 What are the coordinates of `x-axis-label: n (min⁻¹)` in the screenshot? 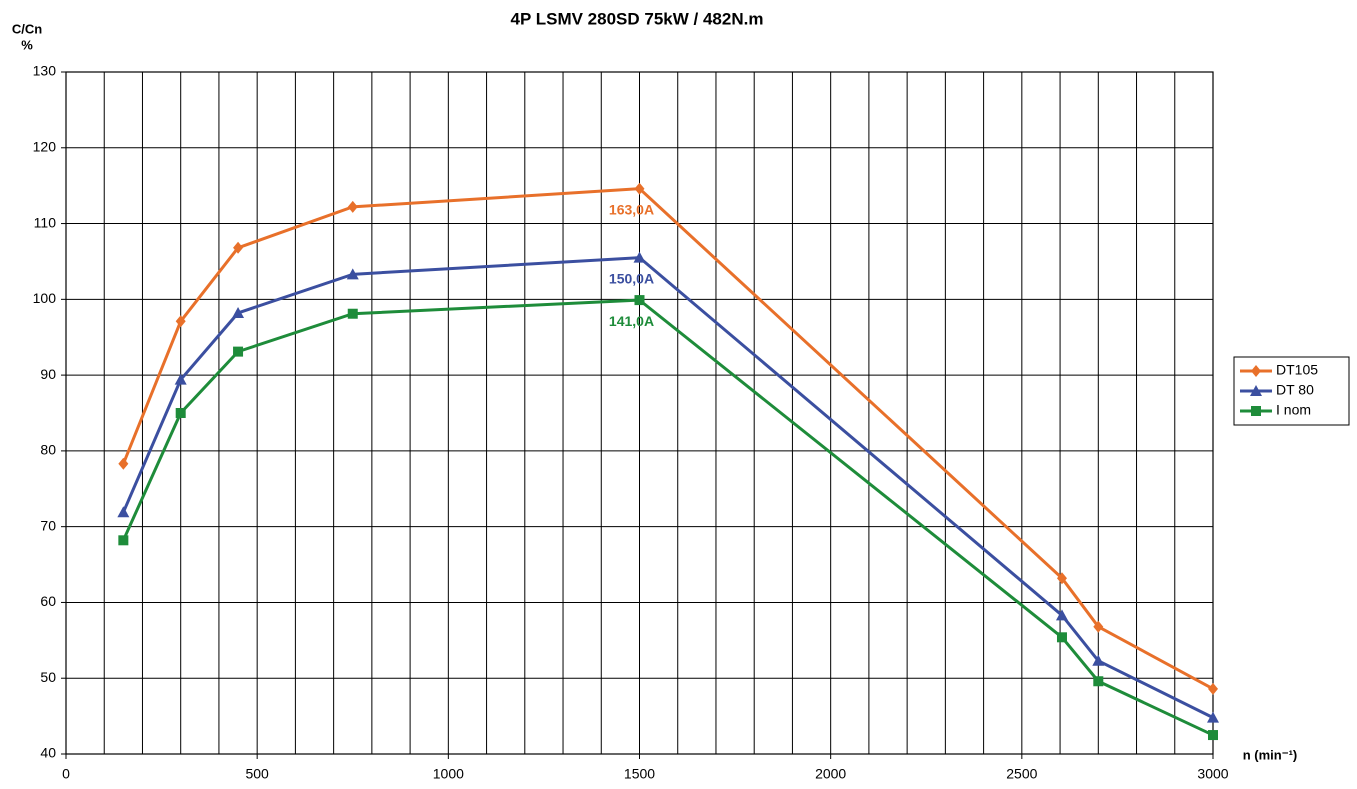 It's located at (1270, 754).